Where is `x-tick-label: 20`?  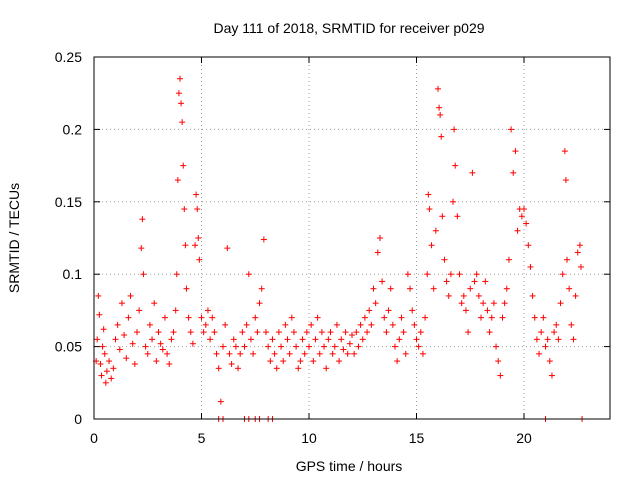 x-tick-label: 20 is located at coordinates (524, 438).